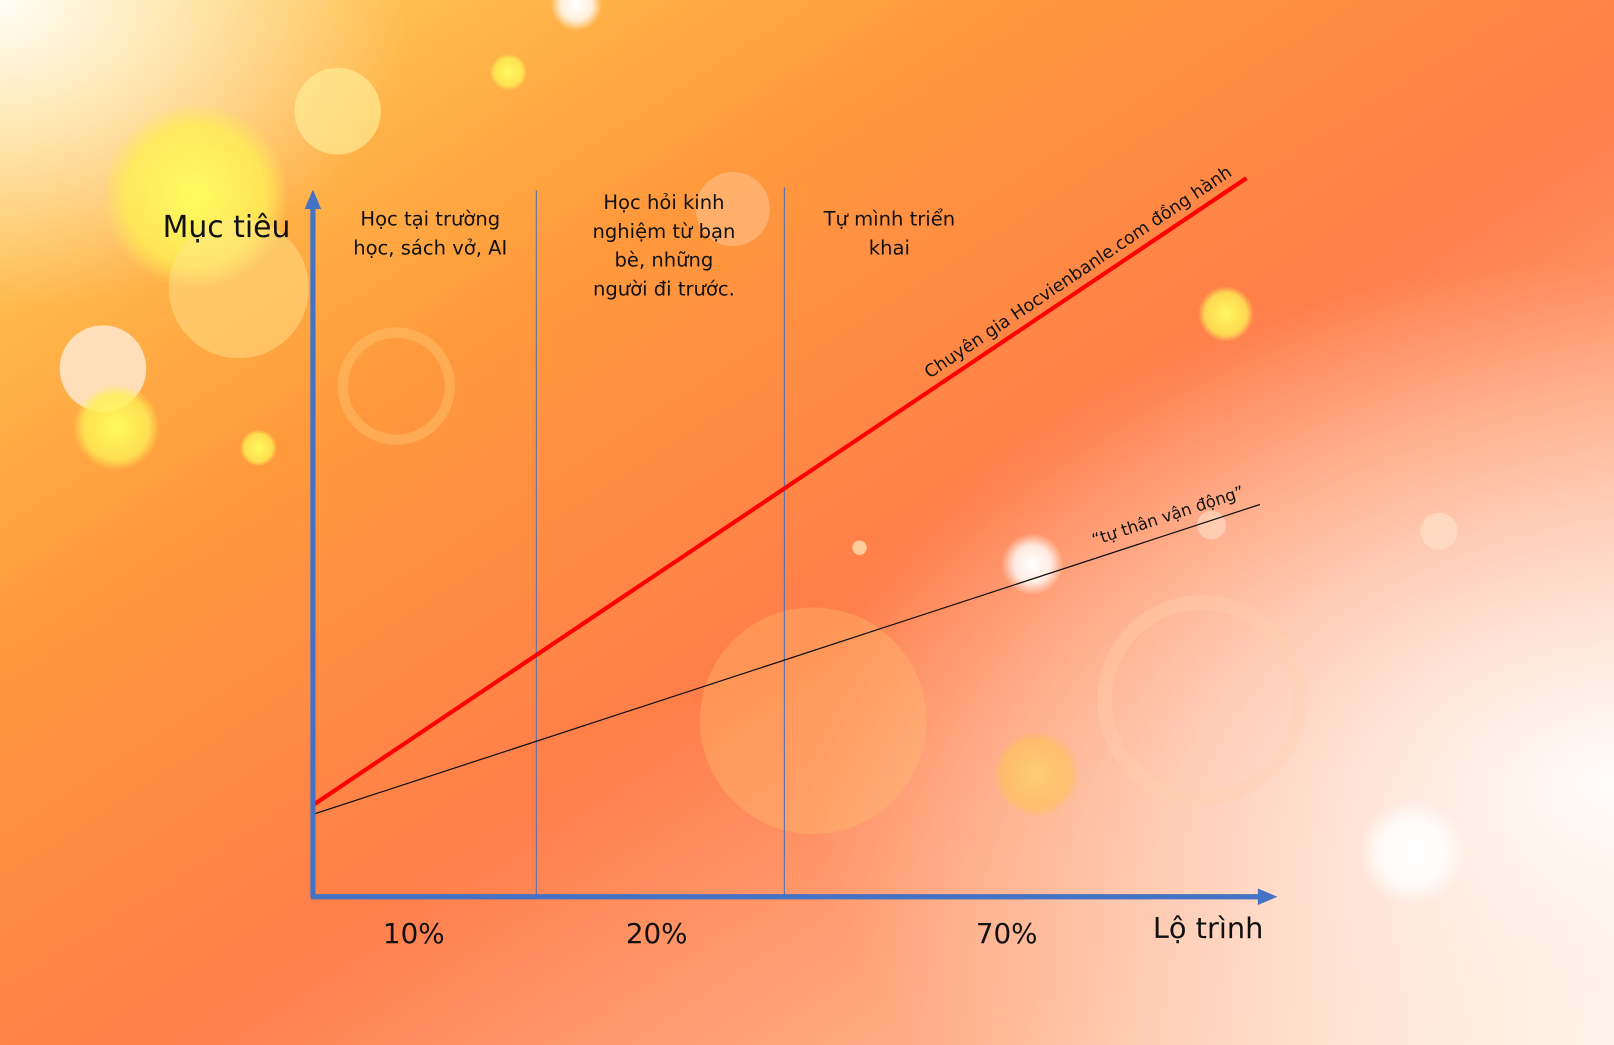 This screenshot has height=1045, width=1614. I want to click on x-axis, so click(794, 896).